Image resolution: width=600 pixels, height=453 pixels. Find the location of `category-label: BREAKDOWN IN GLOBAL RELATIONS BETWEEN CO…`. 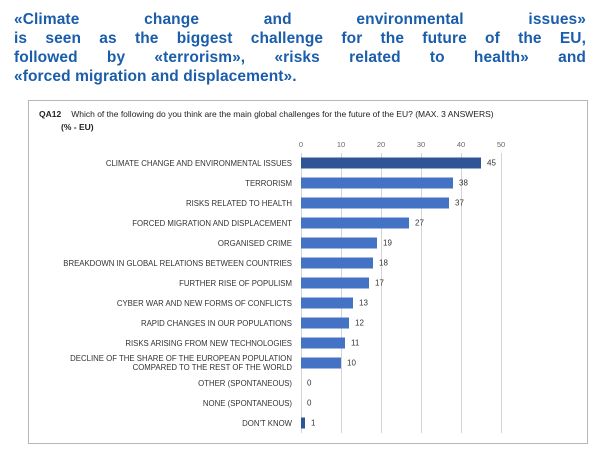

category-label: BREAKDOWN IN GLOBAL RELATIONS BETWEEN CO… is located at coordinates (177, 263).